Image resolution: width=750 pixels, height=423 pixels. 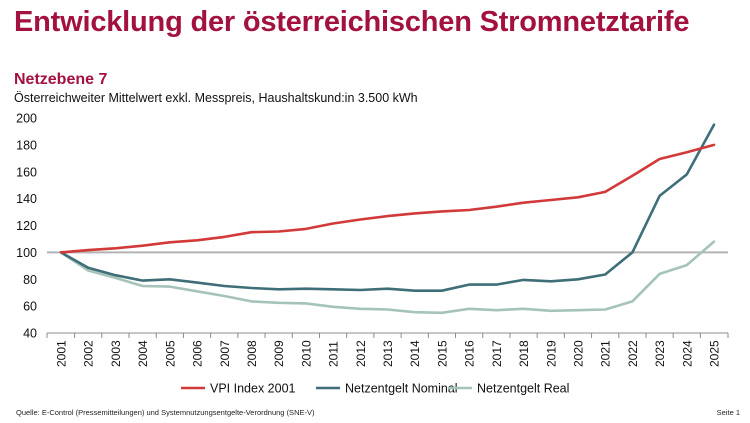 What do you see at coordinates (61, 79) in the screenshot?
I see `chart-title: Netzebene 7` at bounding box center [61, 79].